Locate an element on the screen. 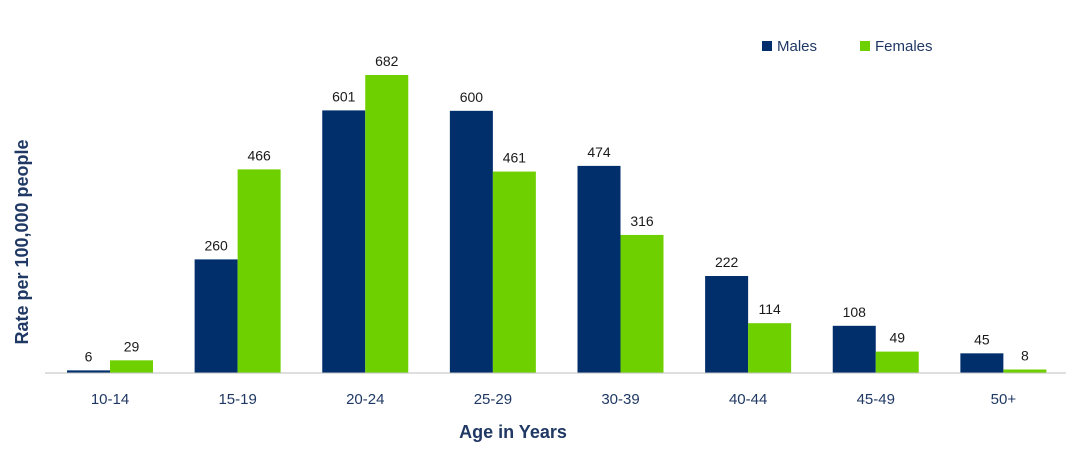 The image size is (1076, 451). bar-females-50+ is located at coordinates (1025, 371).